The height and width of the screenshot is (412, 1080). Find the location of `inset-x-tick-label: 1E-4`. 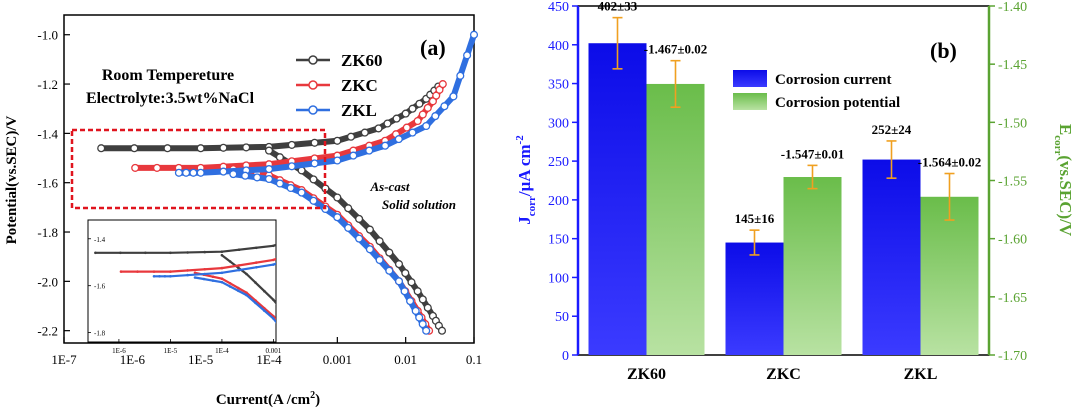

inset-x-tick-label: 1E-4 is located at coordinates (222, 351).